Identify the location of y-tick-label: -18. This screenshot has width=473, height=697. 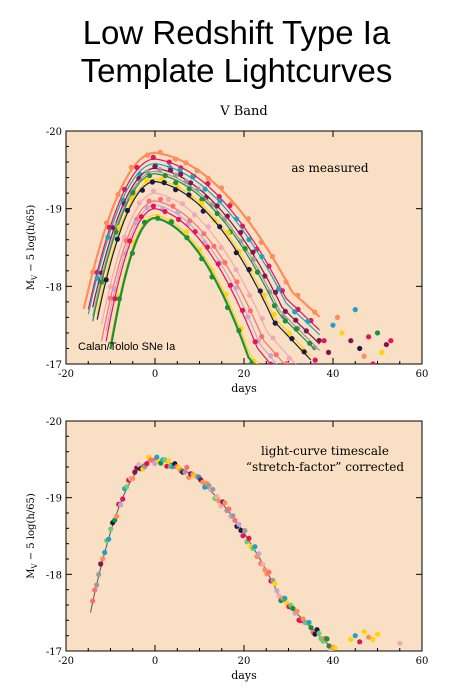
(54, 287).